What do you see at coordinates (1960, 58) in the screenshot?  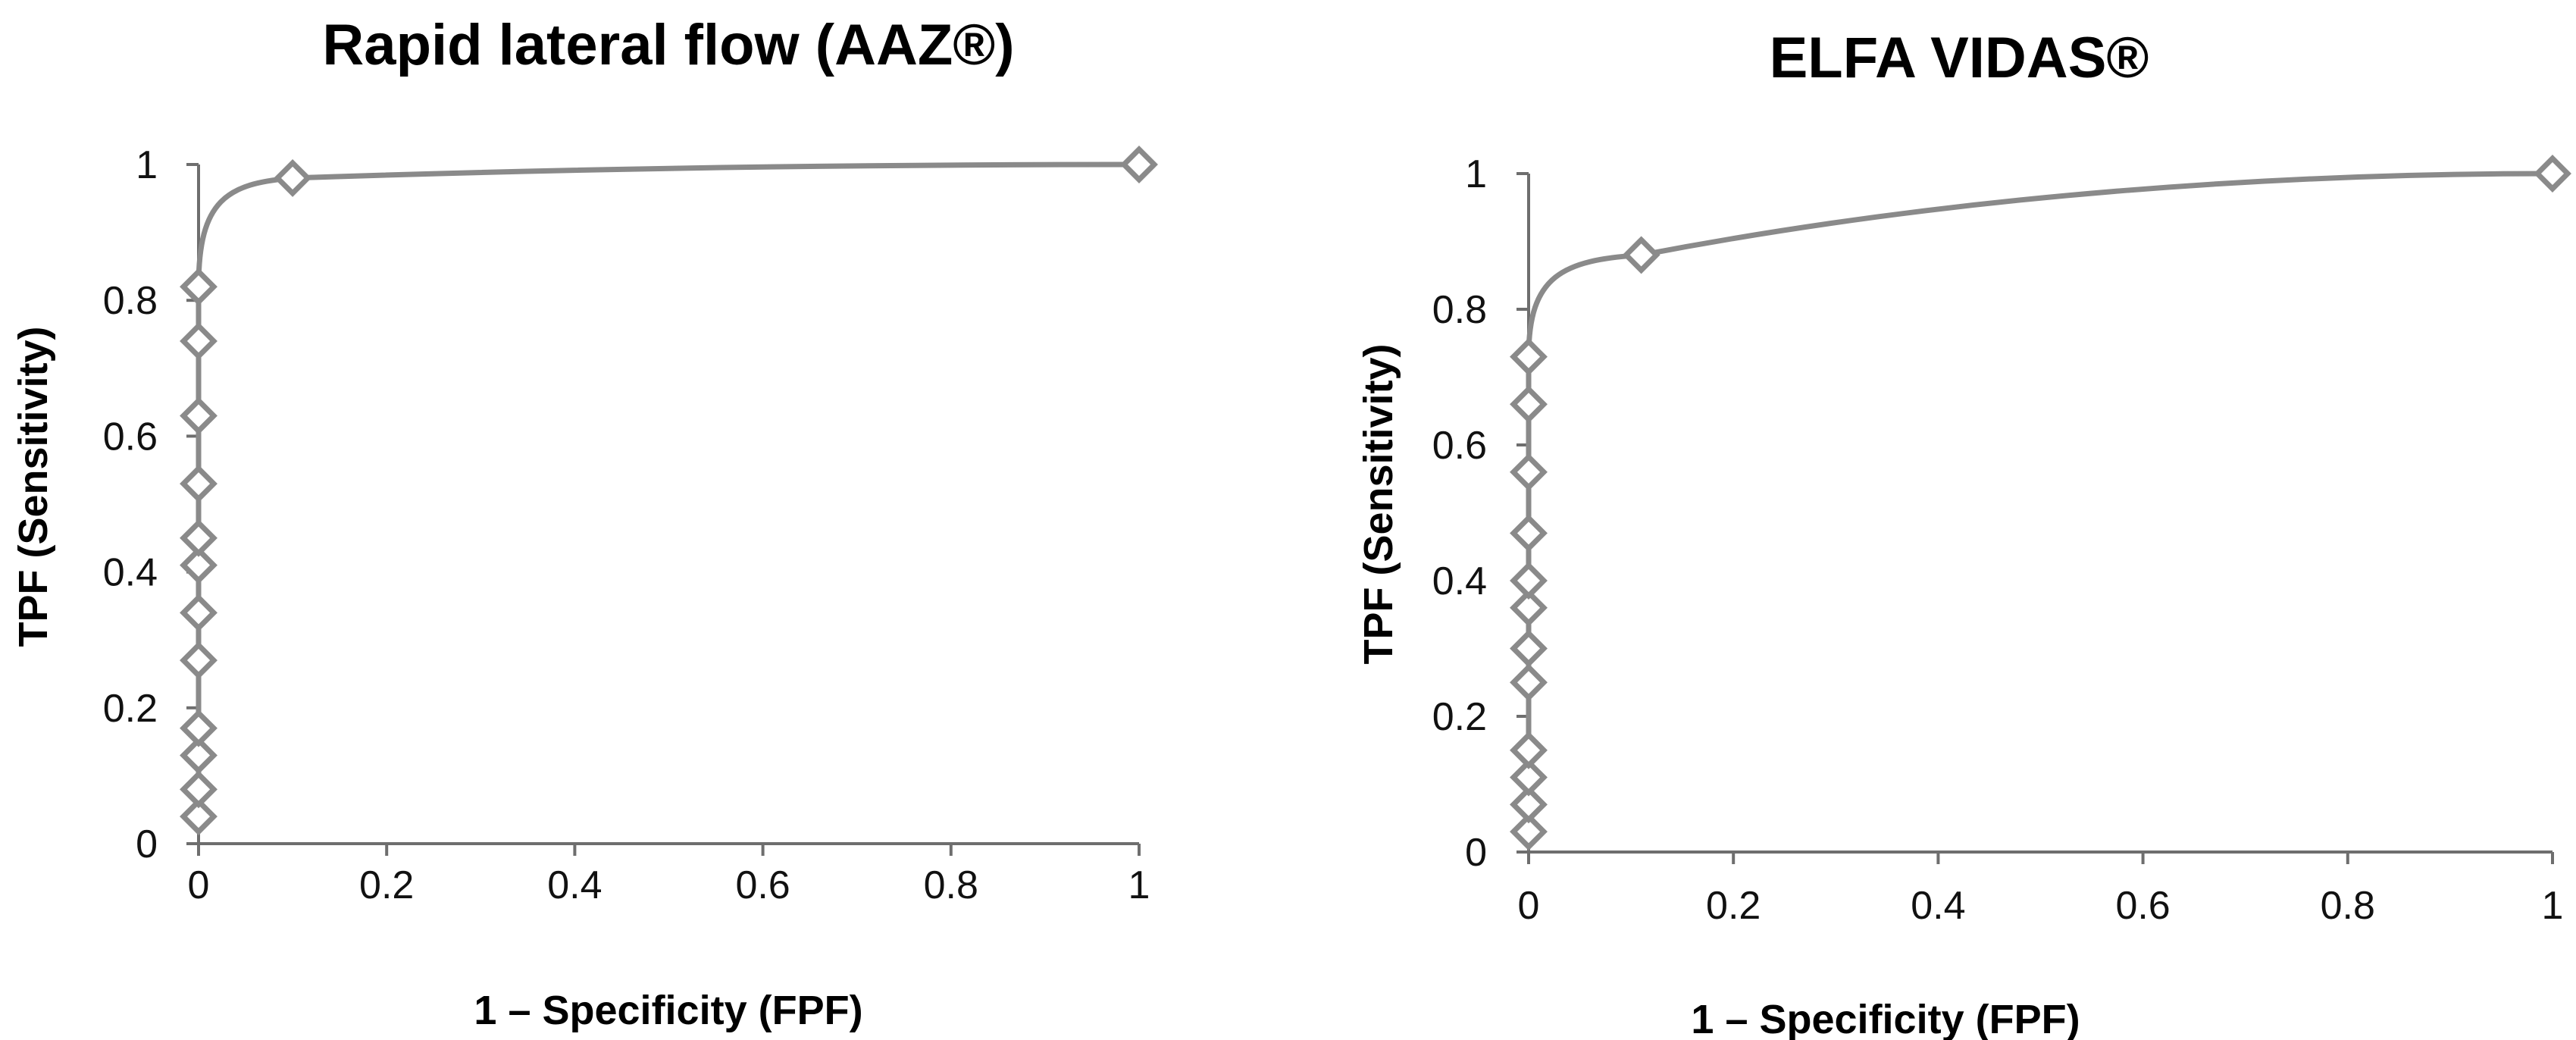 I see `chart-title: ELFA VIDAS®` at bounding box center [1960, 58].